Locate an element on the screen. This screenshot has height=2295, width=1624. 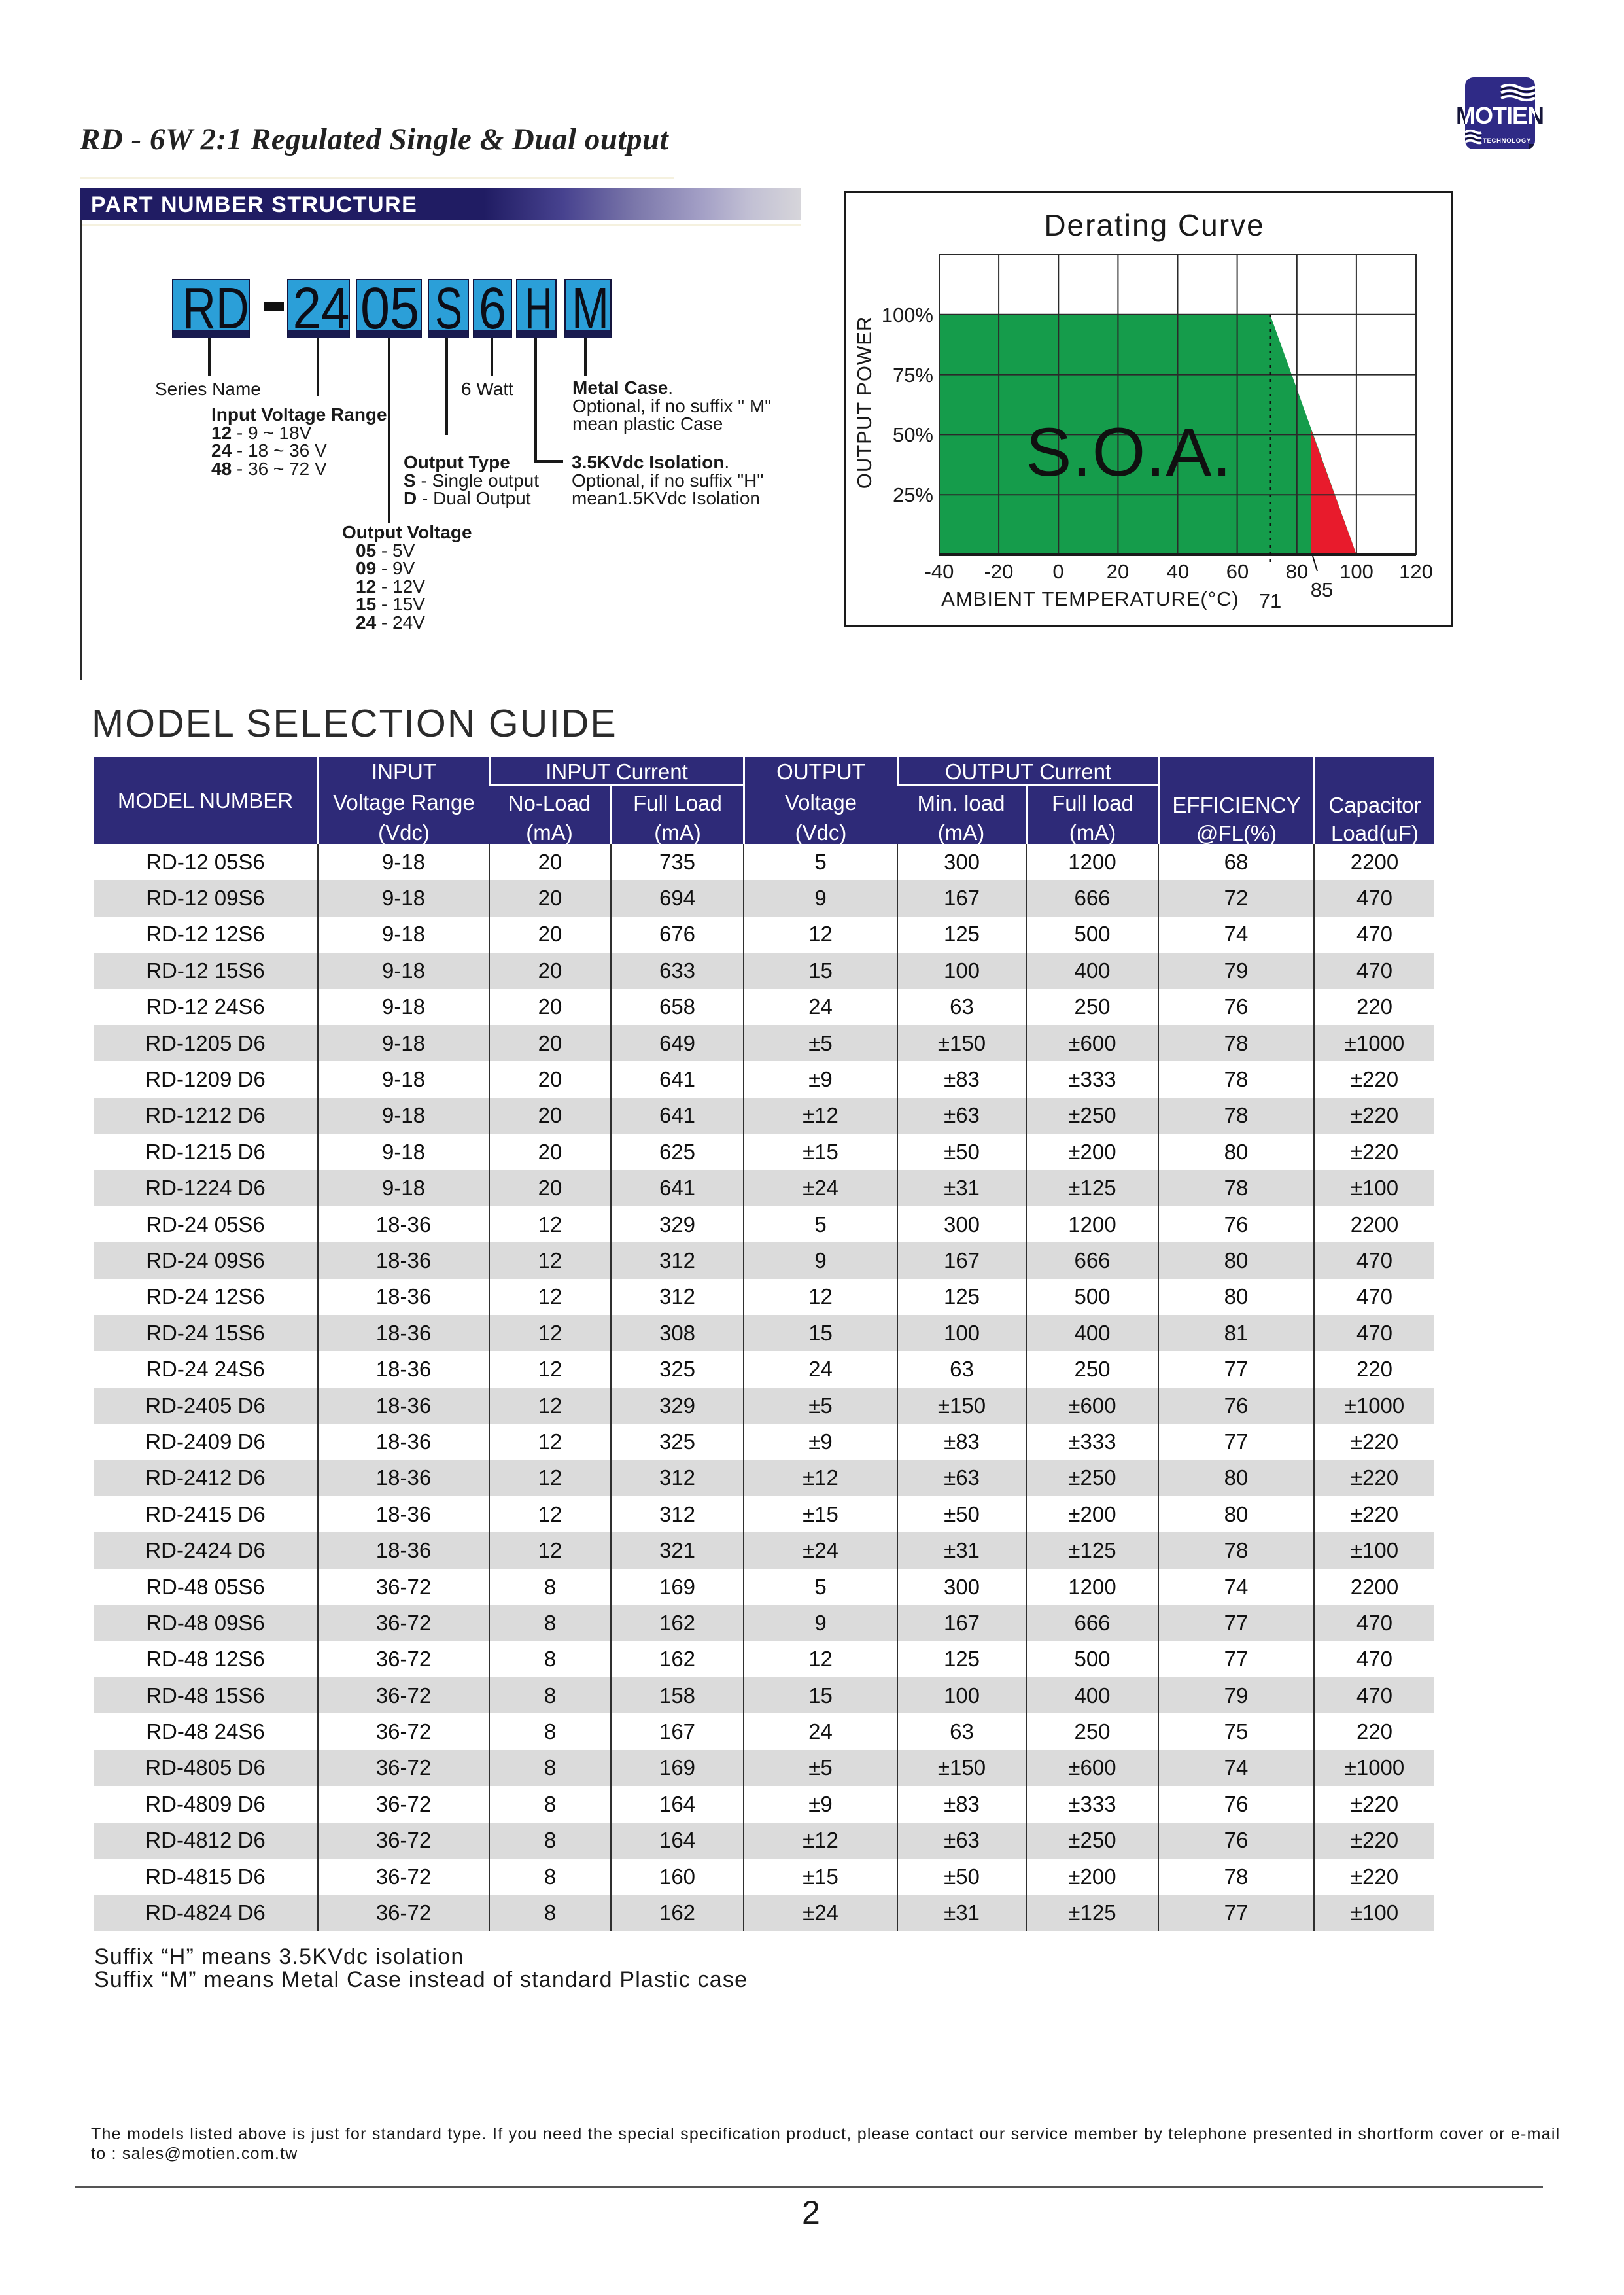
svg-text: 100% is located at coordinates (908, 315).